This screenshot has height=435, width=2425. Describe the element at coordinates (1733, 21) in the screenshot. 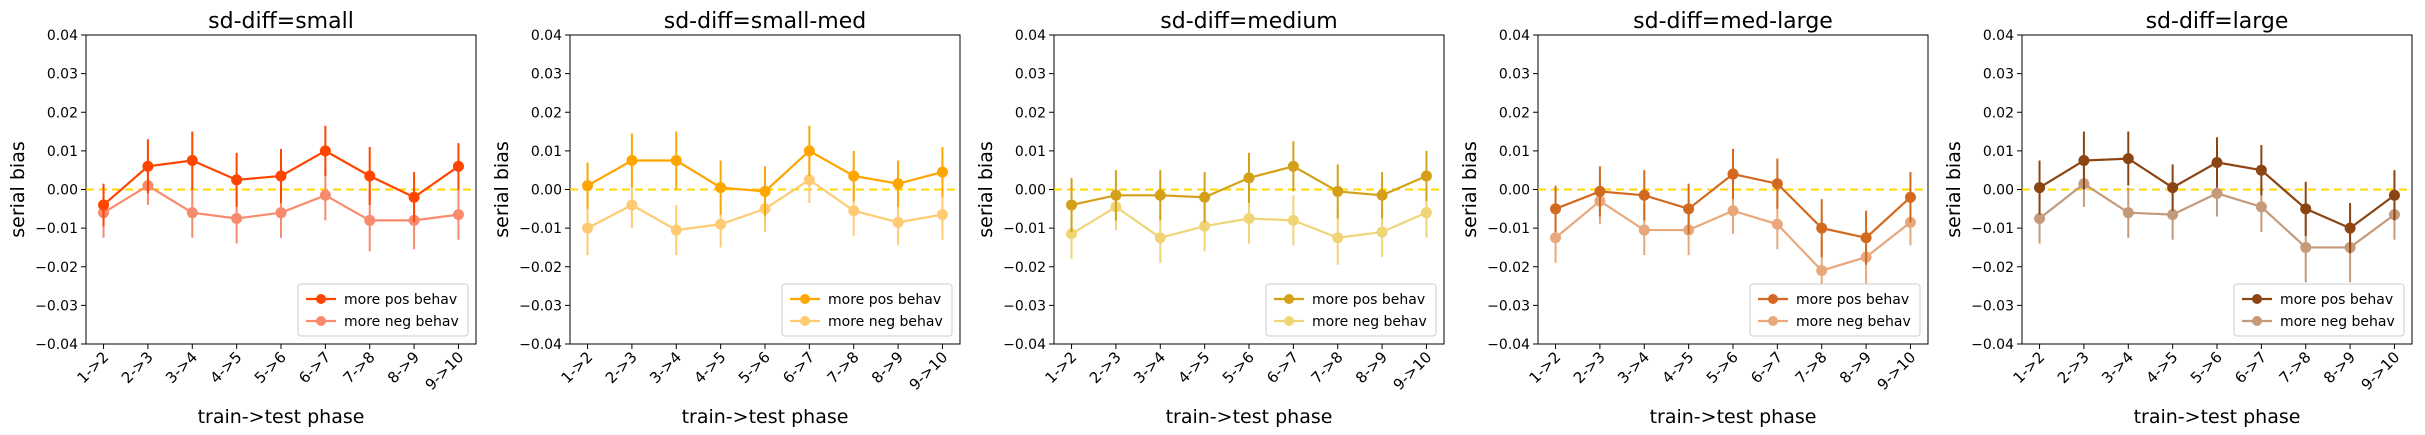

I see `chart-title: sd-diff=med-large` at that location.